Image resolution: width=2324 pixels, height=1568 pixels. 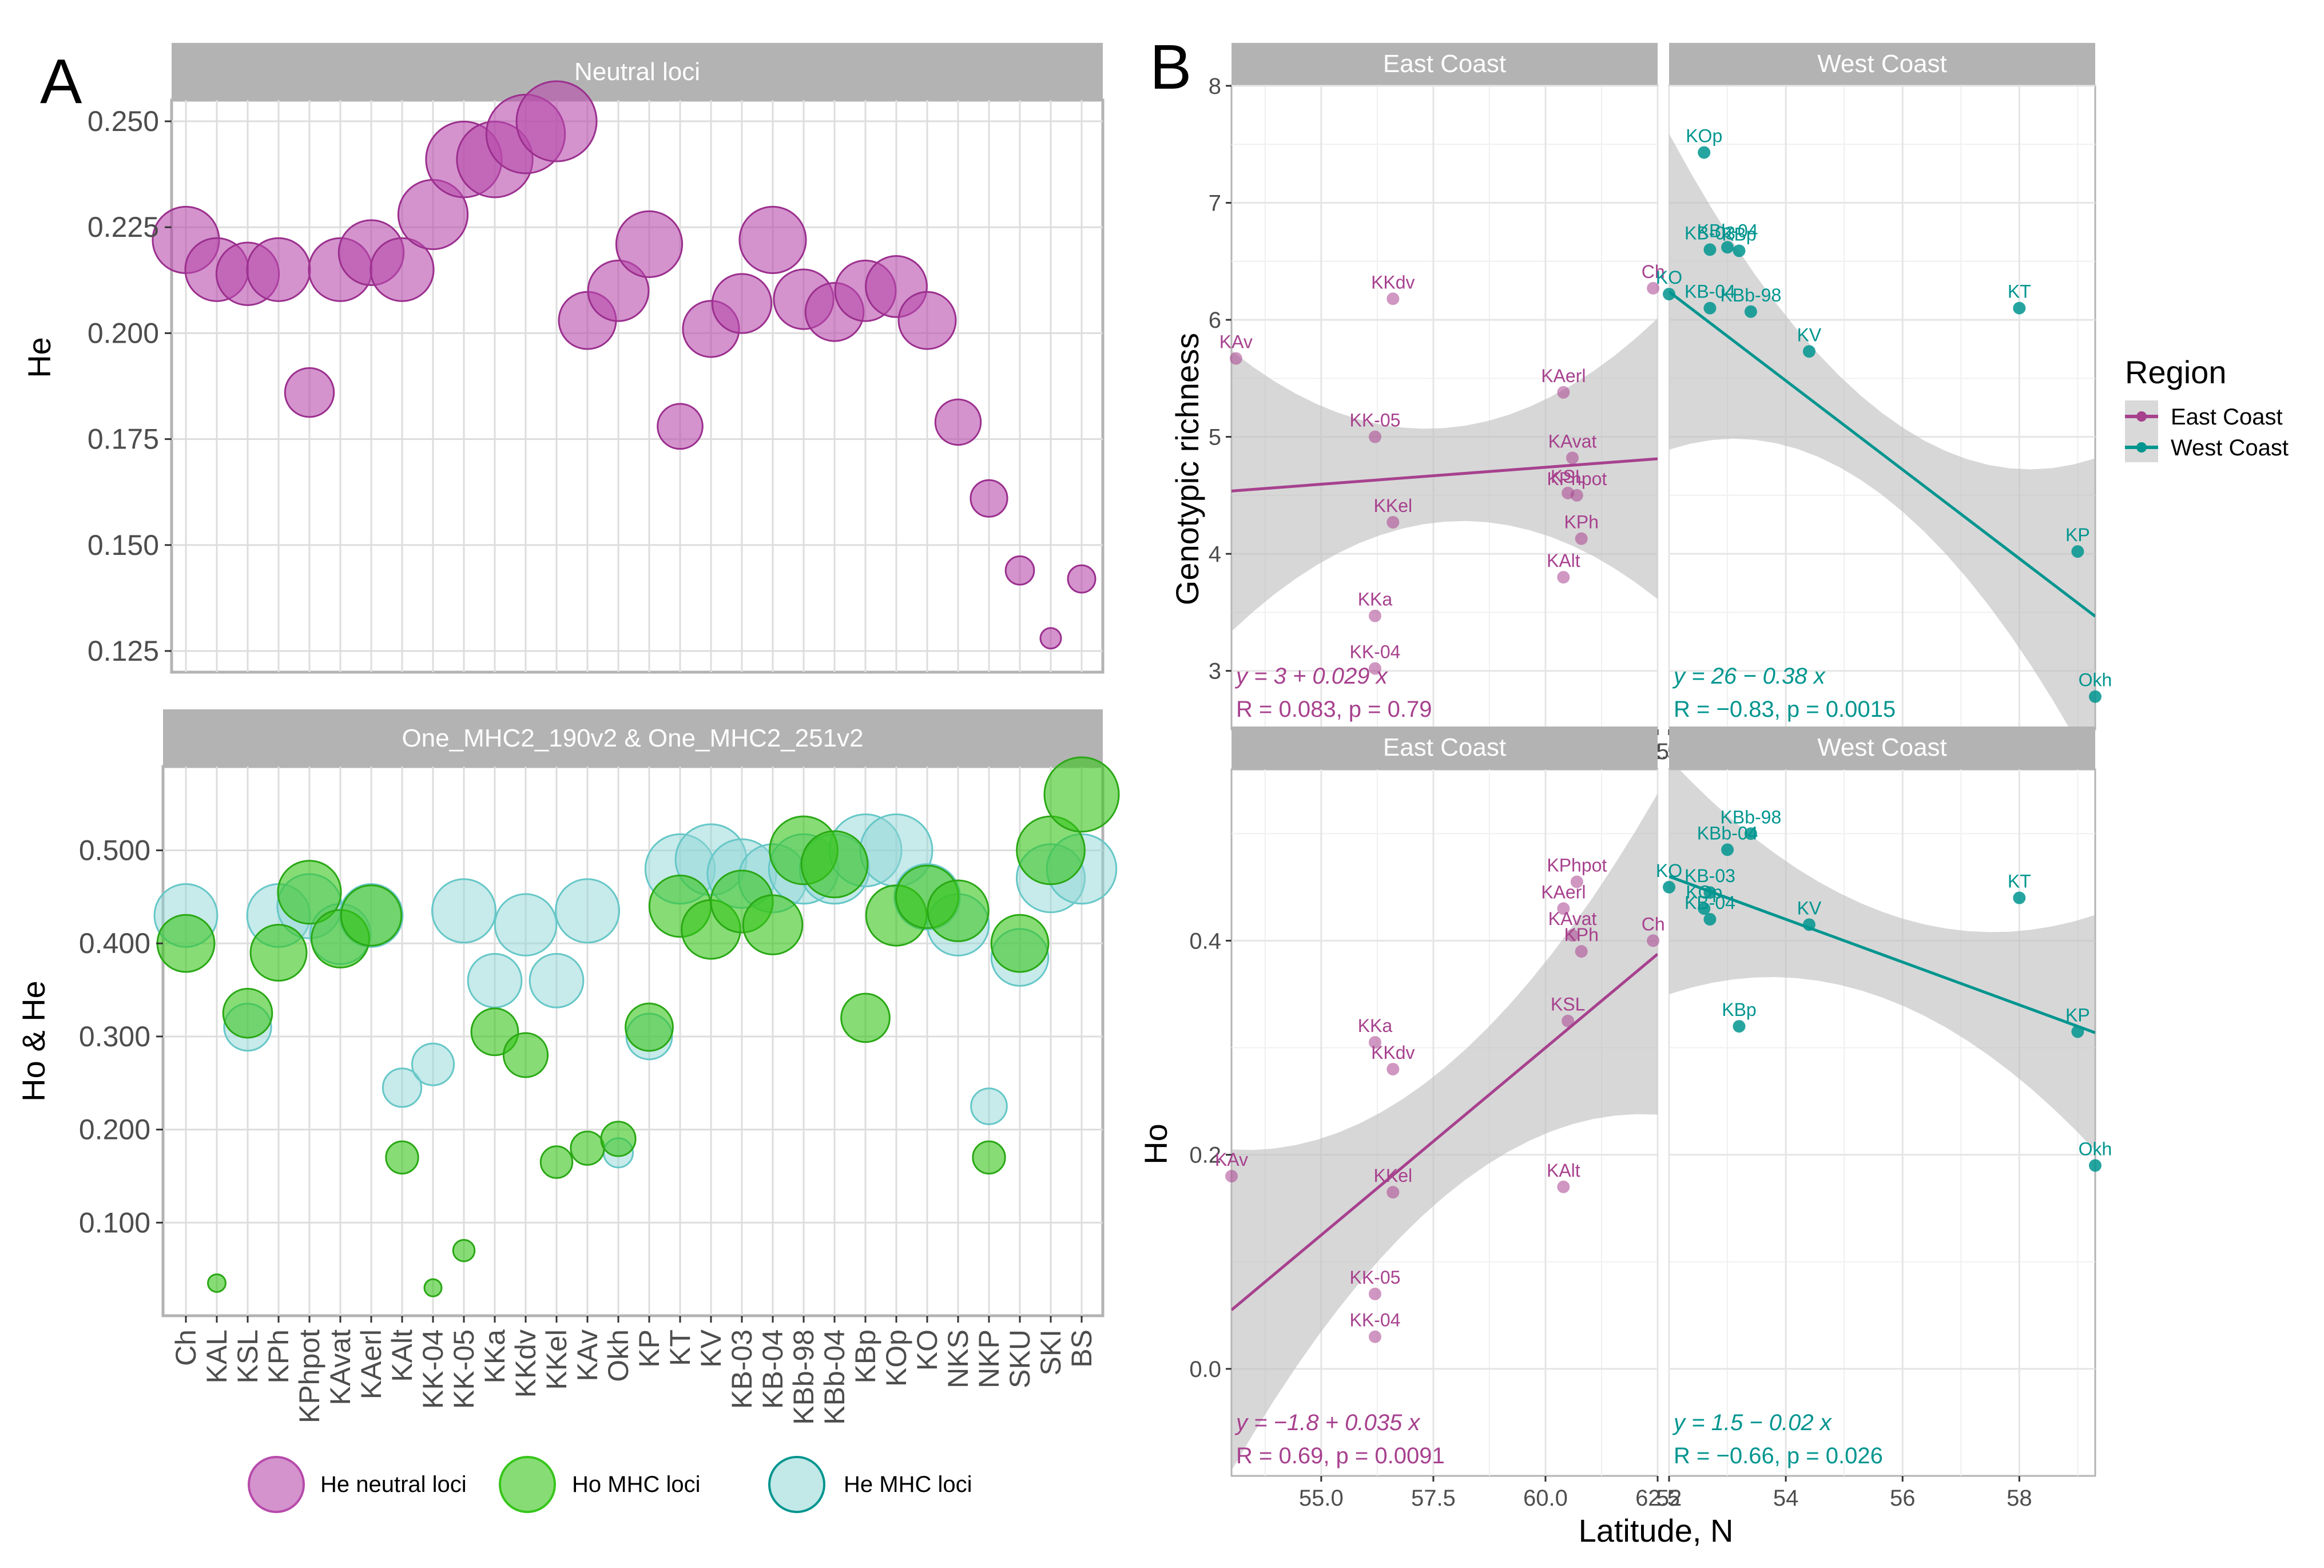 I want to click on y-ticks-a-top: 0.125 0.150 0.175 0.200 0.225 0.250, so click(x=130, y=386).